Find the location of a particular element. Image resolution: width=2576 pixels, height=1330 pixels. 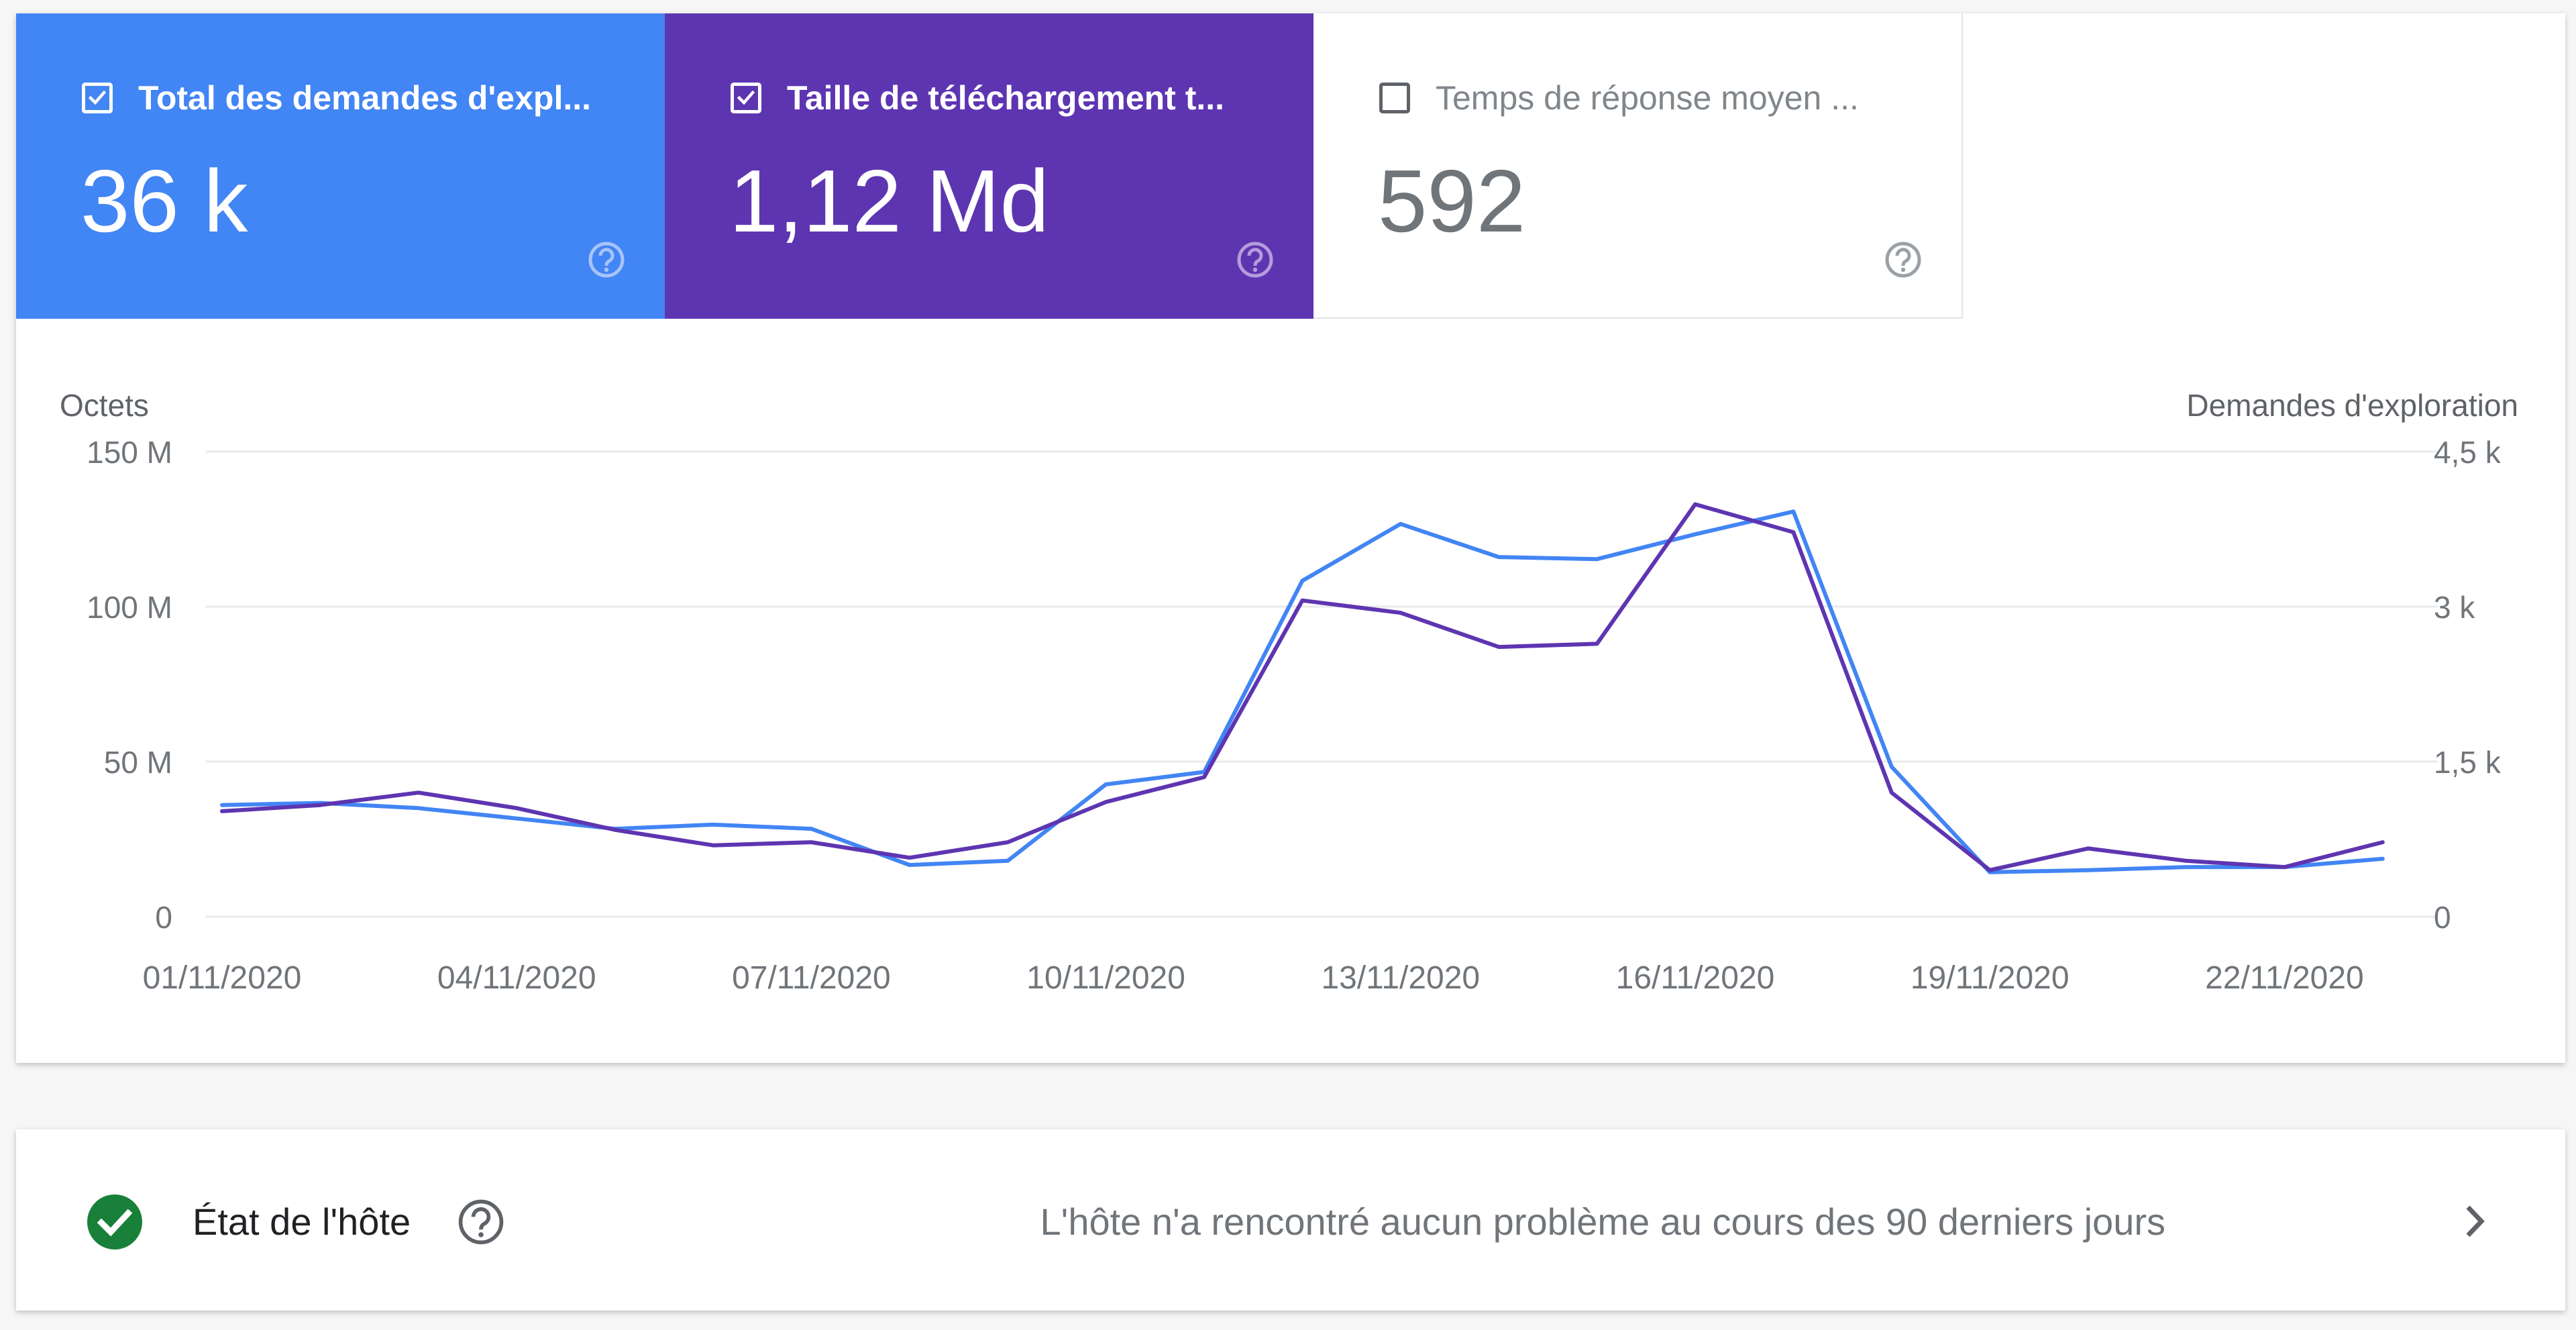

x-axis-tick-label: 22/11/2020 is located at coordinates (2284, 978).